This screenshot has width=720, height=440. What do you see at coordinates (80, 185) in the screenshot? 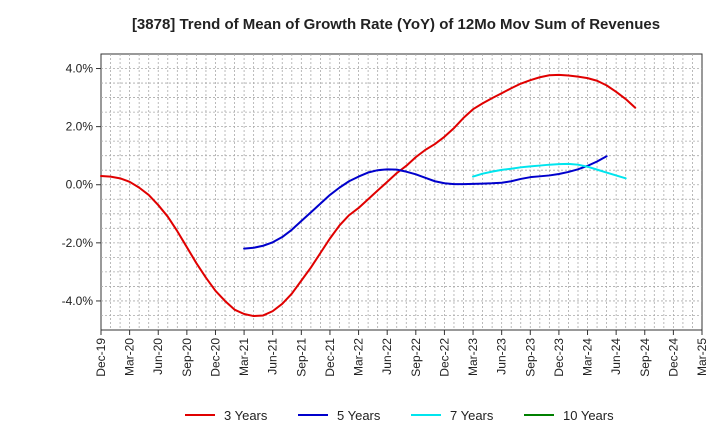
I see `y-tick-label: 0.0%` at bounding box center [80, 185].